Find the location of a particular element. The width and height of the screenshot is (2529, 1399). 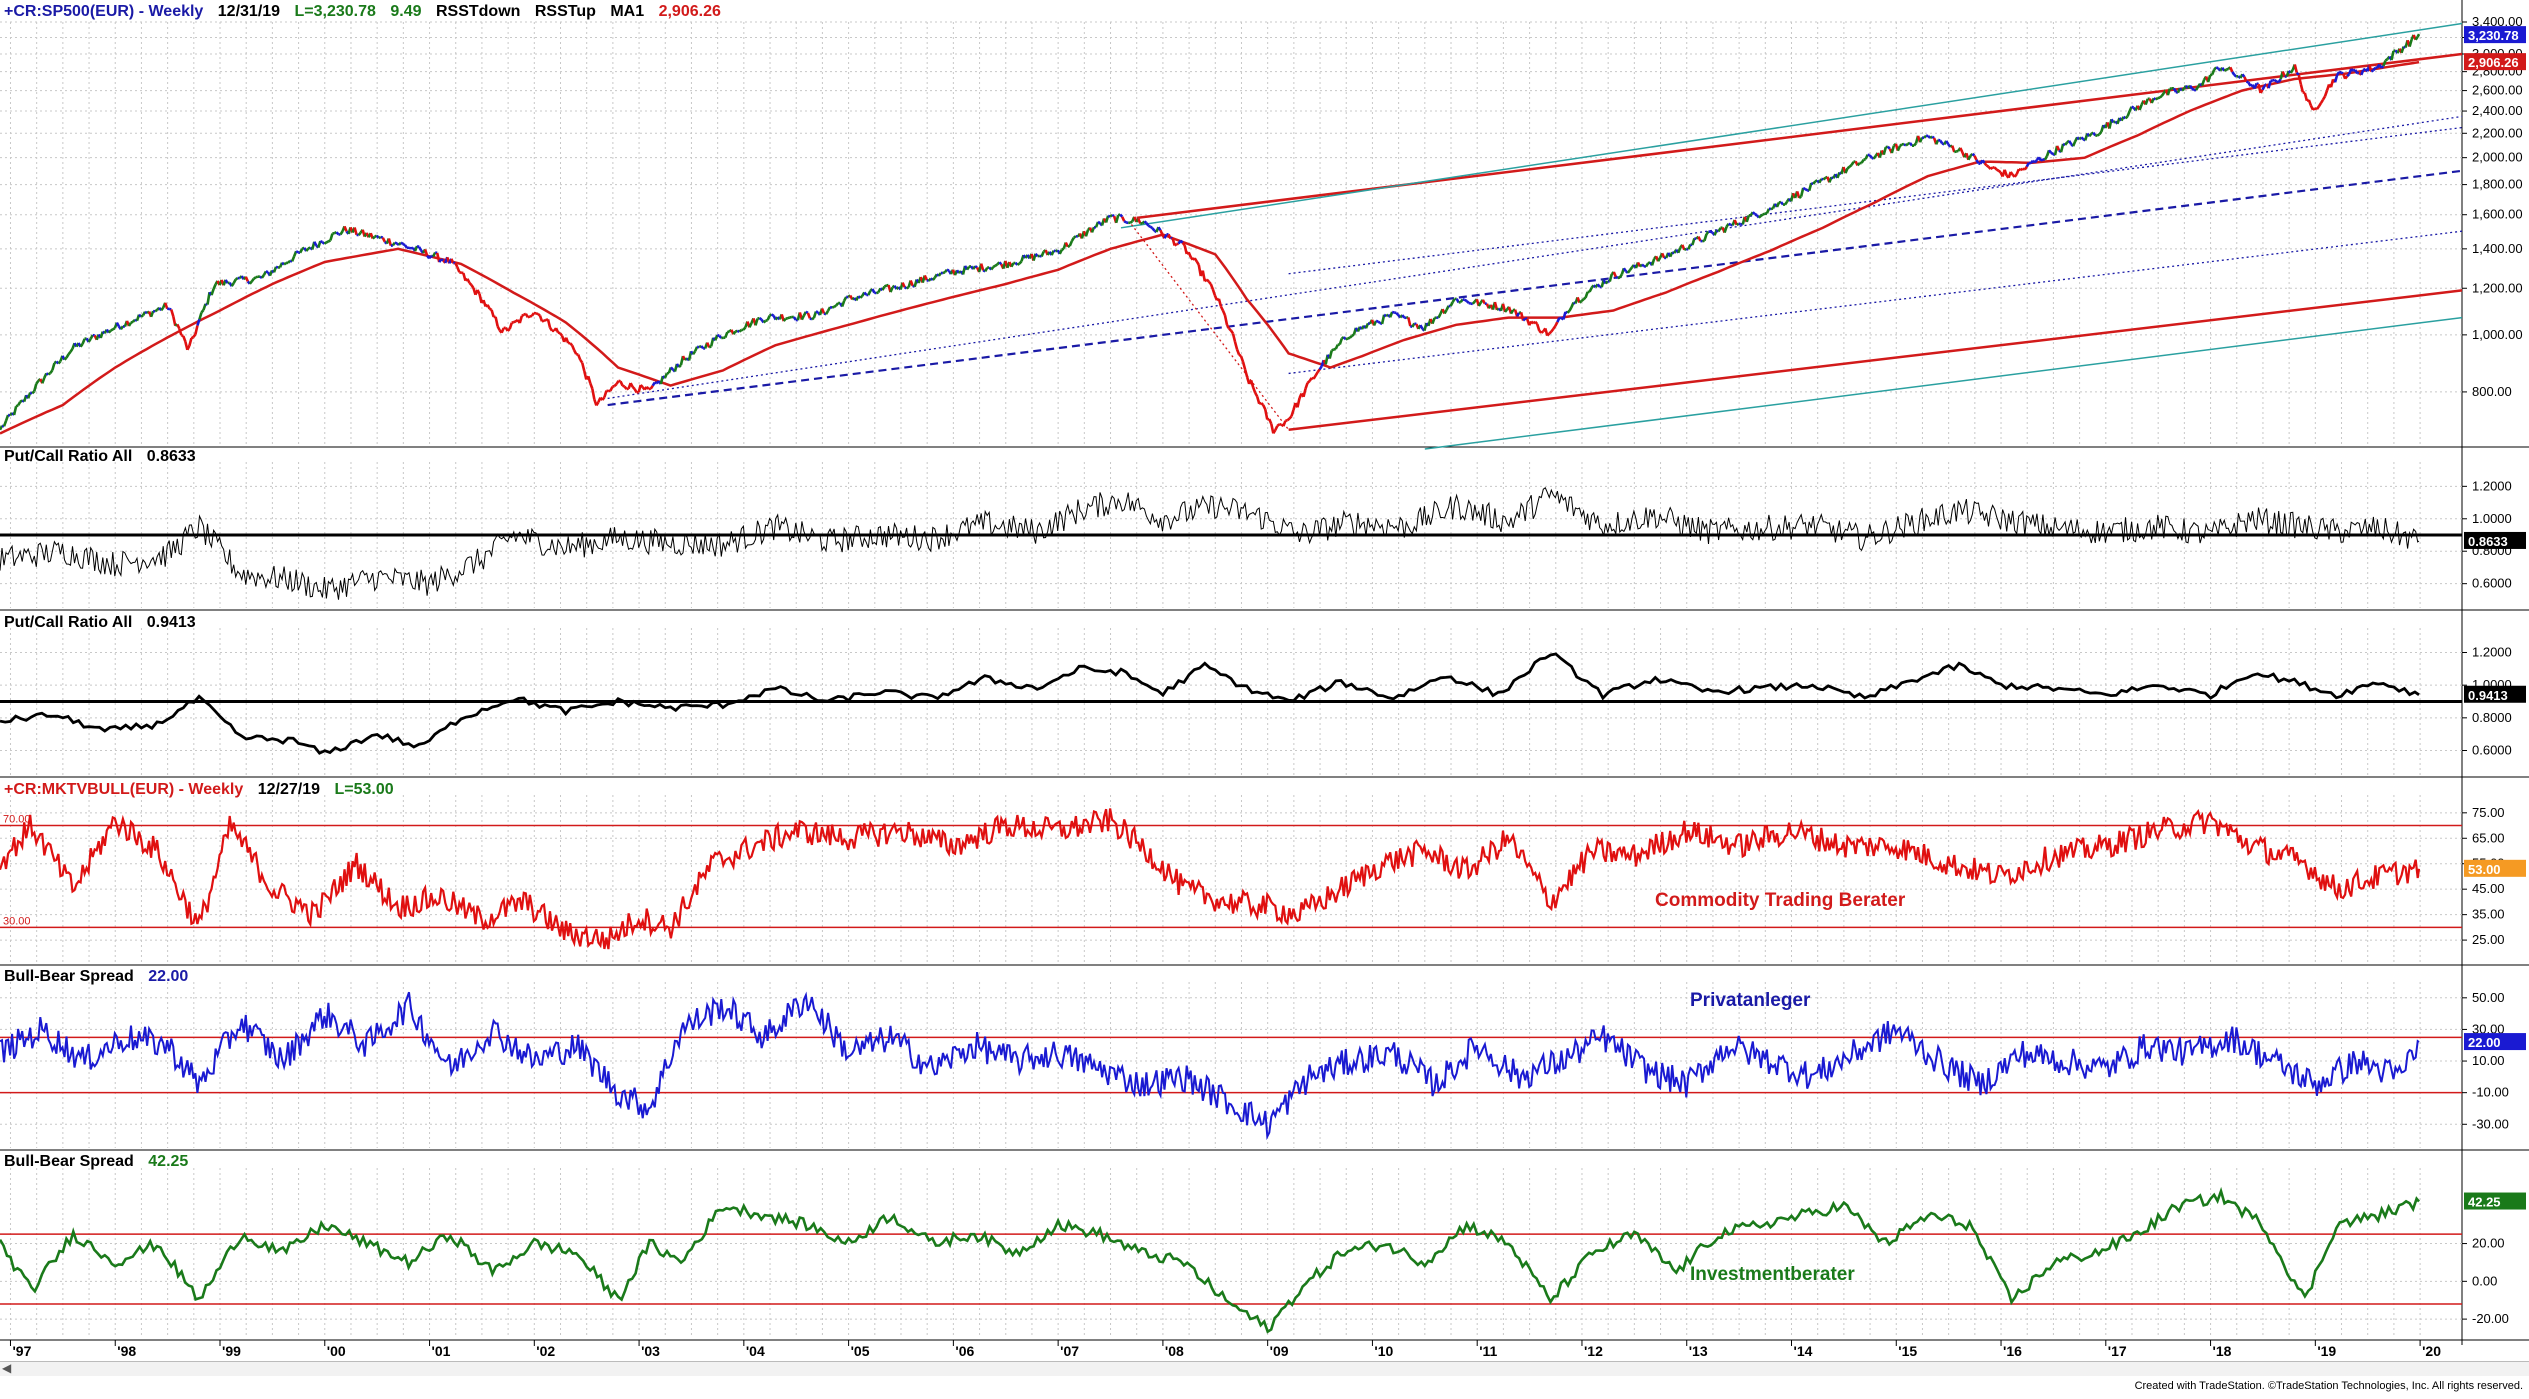

x-tick-label: '19 is located at coordinates (2326, 1351).